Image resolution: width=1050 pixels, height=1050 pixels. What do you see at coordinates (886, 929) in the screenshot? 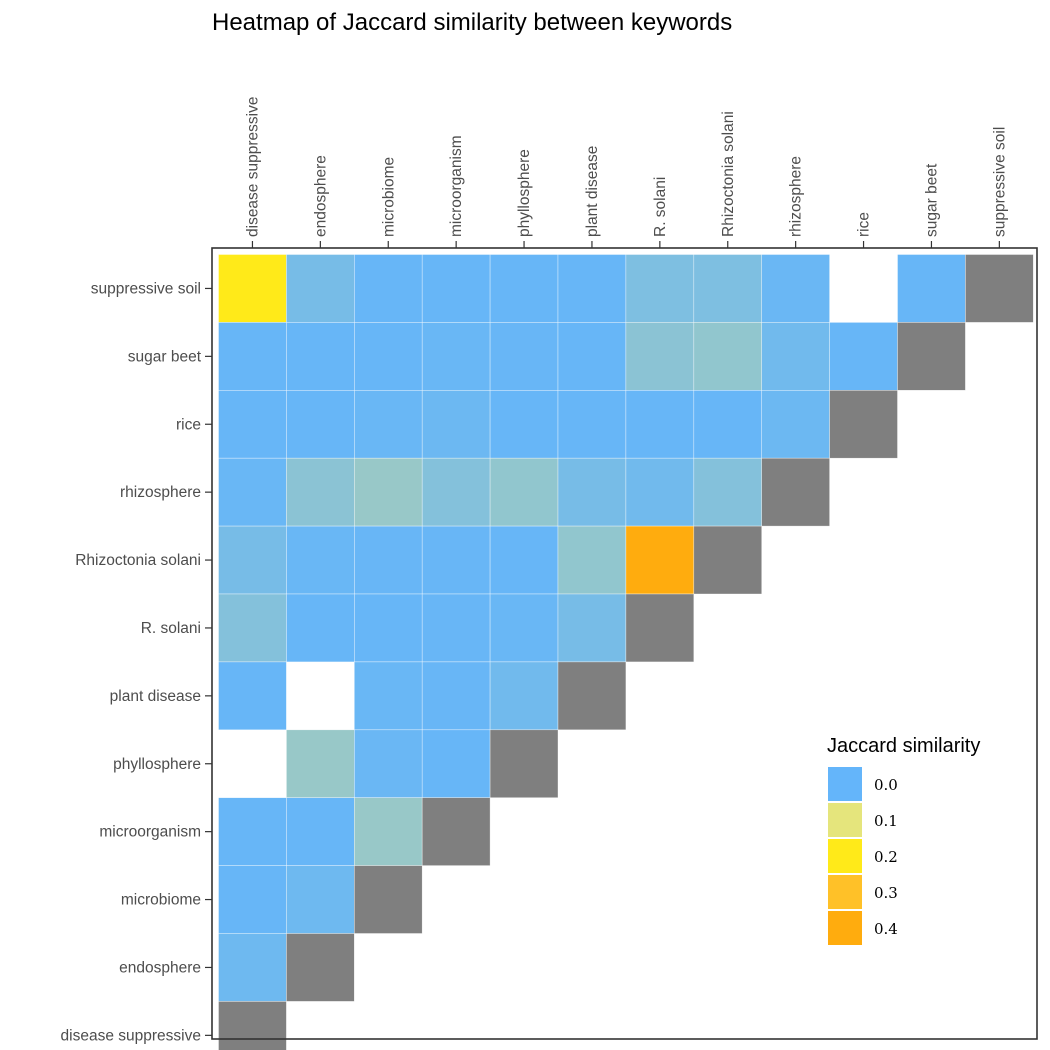
I see `legend-label: 0.4` at bounding box center [886, 929].